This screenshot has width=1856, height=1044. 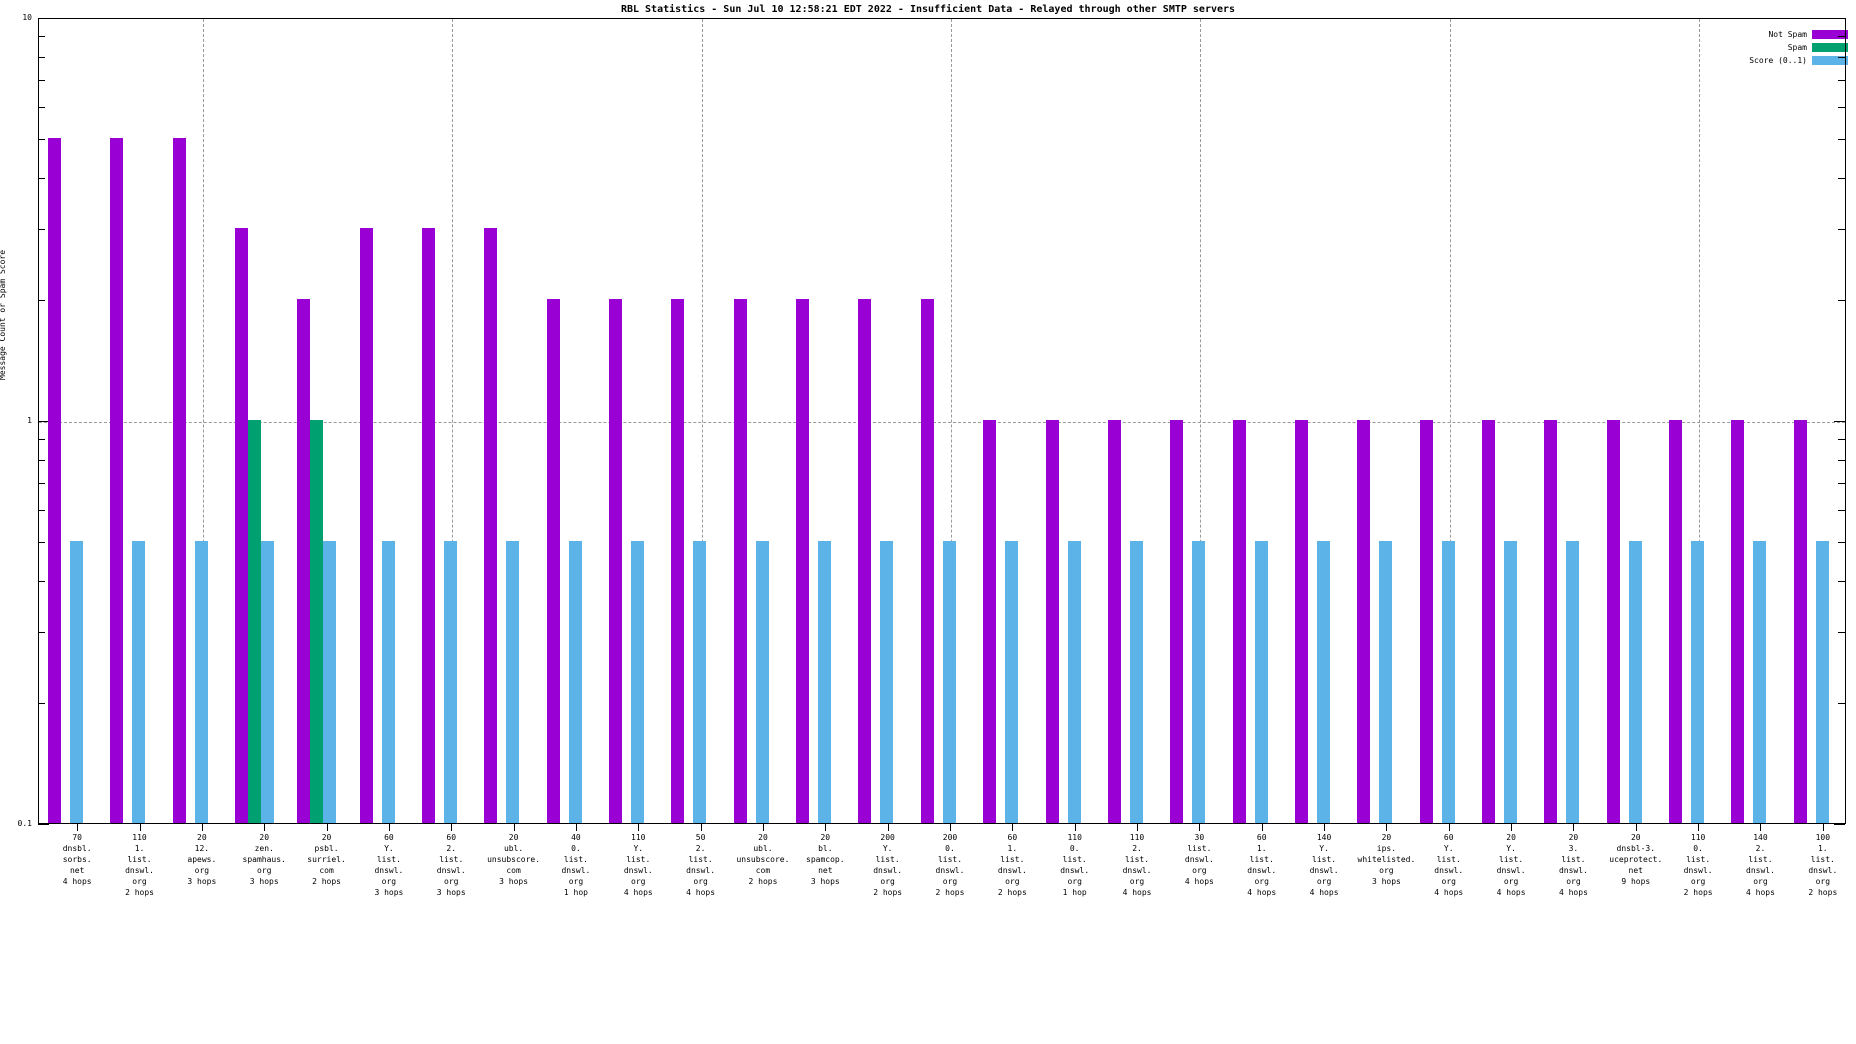 I want to click on x-axis-label: 140 Y. list. dnswl. org 4 hops, so click(x=1324, y=865).